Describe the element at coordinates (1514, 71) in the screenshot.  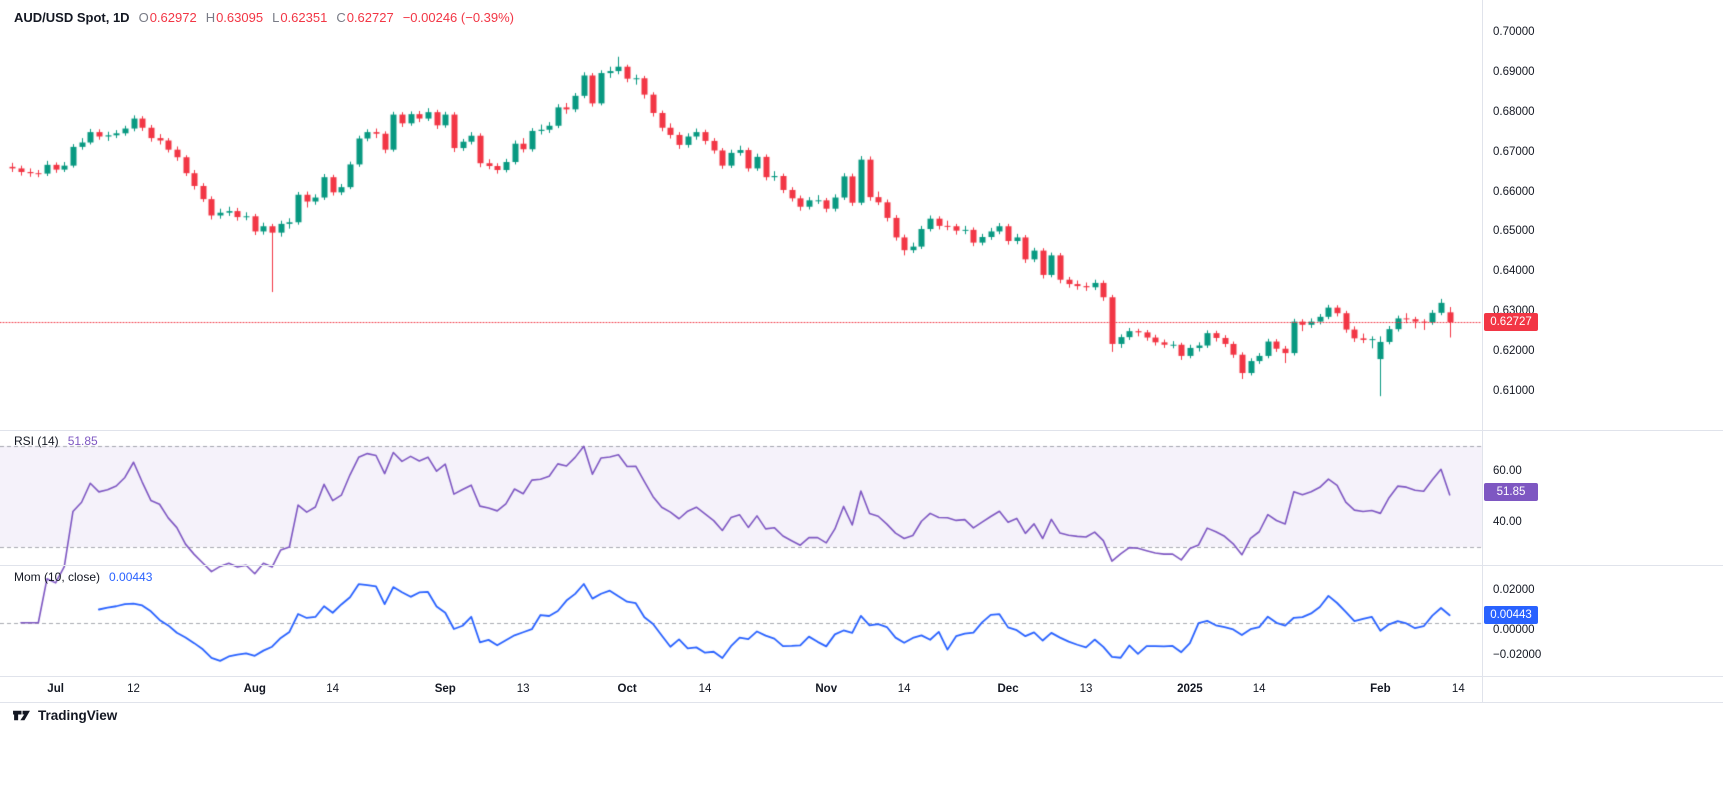
I see `axis-label: 0.69000` at that location.